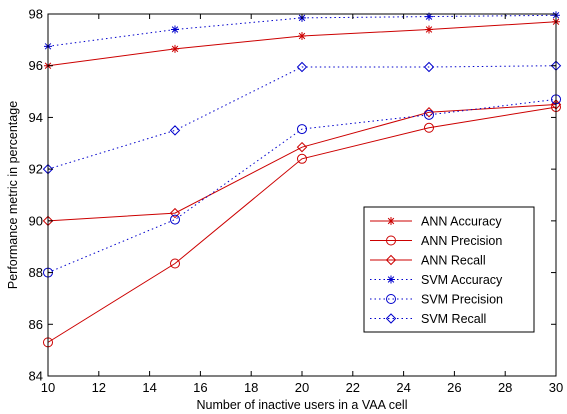  What do you see at coordinates (461, 222) in the screenshot?
I see `legend-label: ANN Accuracy` at bounding box center [461, 222].